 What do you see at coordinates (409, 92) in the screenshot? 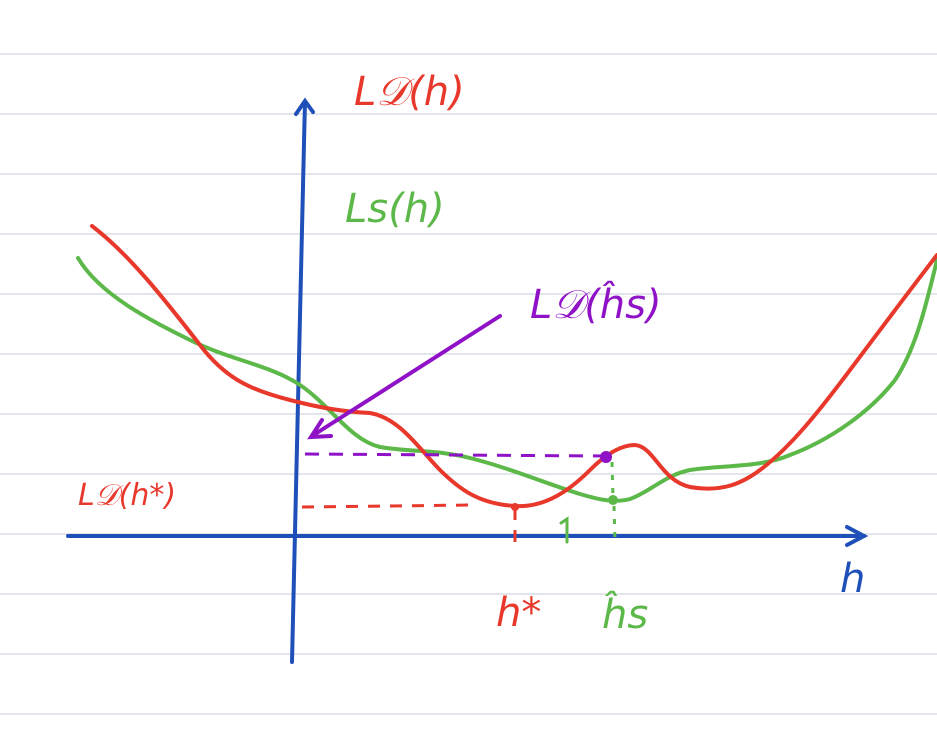
I see `ld-h-label: L𝒟(h)` at bounding box center [409, 92].